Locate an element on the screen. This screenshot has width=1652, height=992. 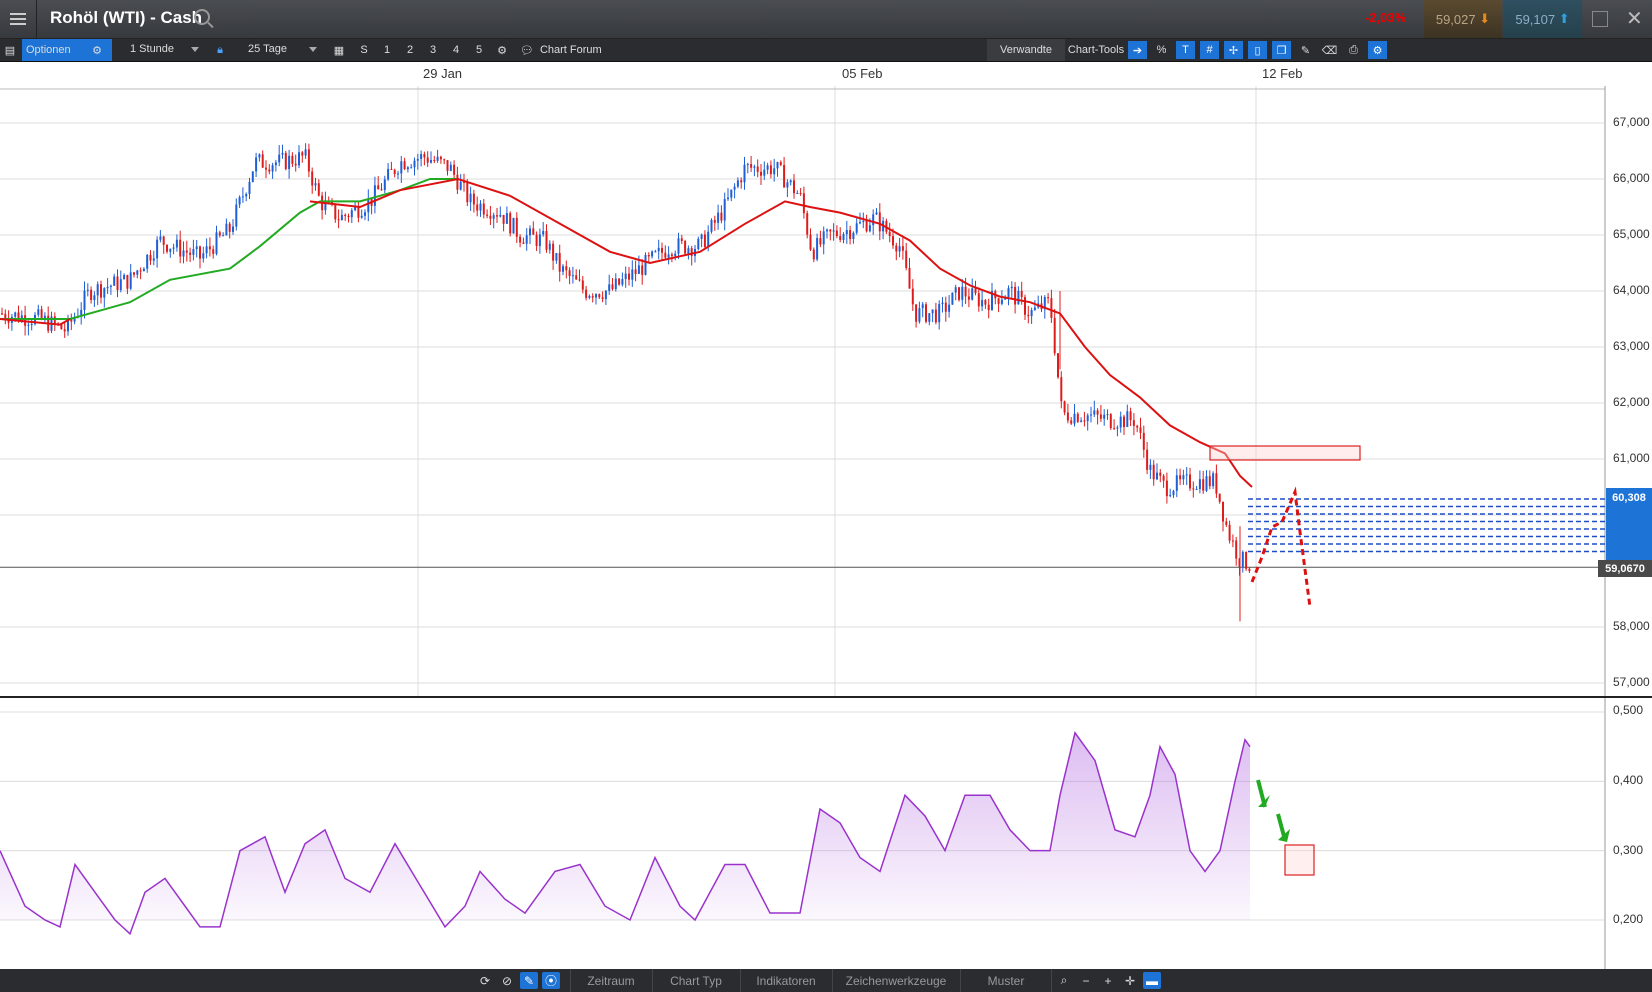
quick-range-1: 1 is located at coordinates (387, 50).